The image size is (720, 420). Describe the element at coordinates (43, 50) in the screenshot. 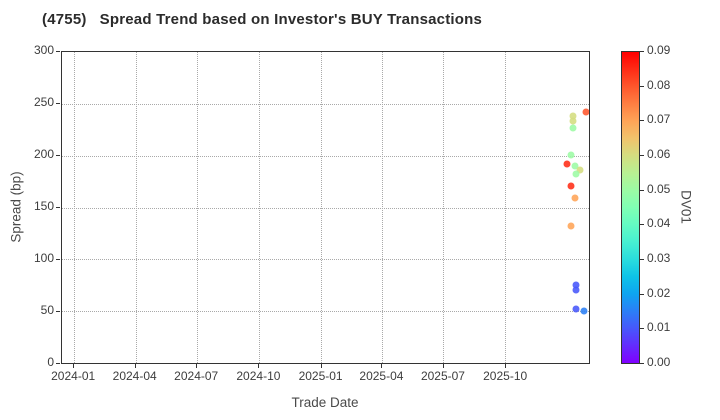

I see `y-tick-label: 300` at that location.